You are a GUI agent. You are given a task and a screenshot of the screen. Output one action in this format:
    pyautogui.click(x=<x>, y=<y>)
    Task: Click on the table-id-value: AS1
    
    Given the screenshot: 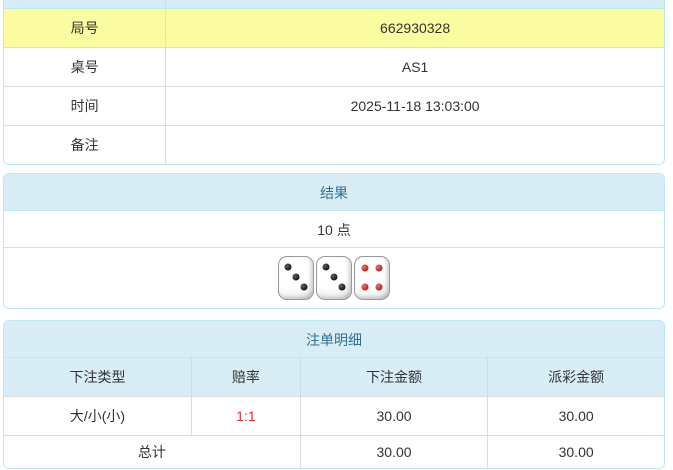 What is the action you would take?
    pyautogui.click(x=414, y=67)
    